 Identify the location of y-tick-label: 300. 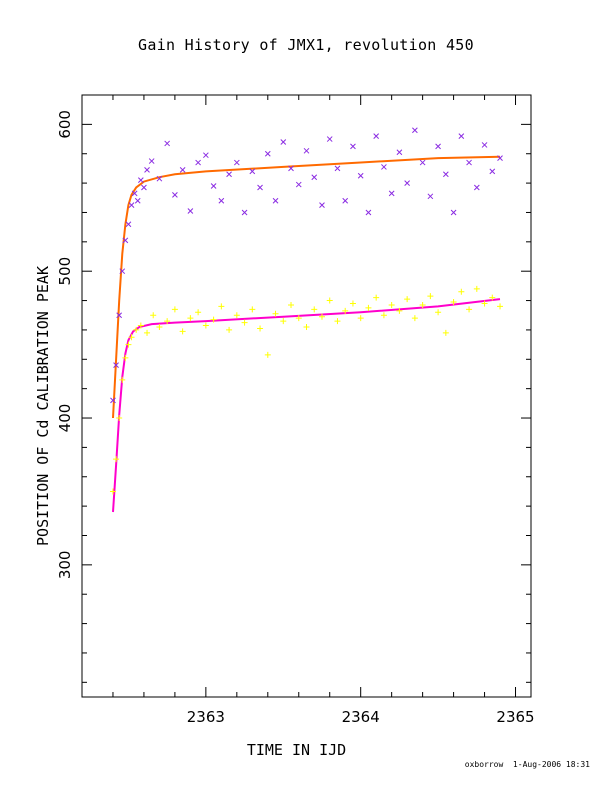
(65, 565).